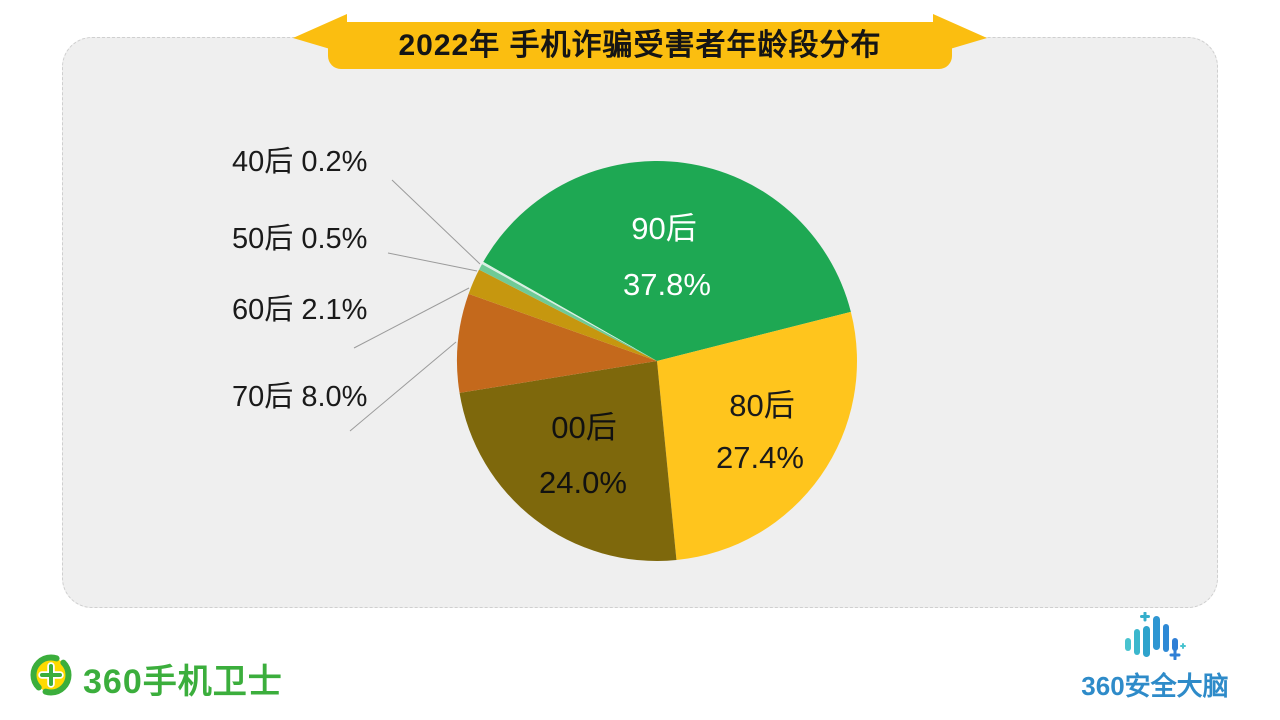 The height and width of the screenshot is (720, 1280). I want to click on pie-label-pct-80s: 27.4%, so click(760, 457).